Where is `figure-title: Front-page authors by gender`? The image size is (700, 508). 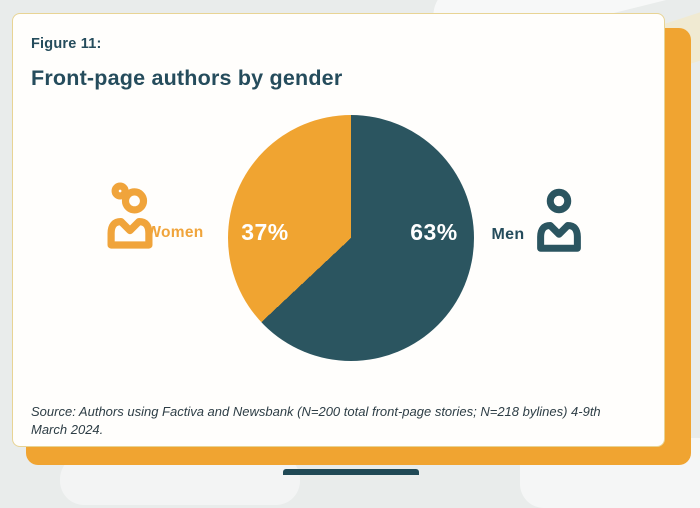 figure-title: Front-page authors by gender is located at coordinates (187, 78).